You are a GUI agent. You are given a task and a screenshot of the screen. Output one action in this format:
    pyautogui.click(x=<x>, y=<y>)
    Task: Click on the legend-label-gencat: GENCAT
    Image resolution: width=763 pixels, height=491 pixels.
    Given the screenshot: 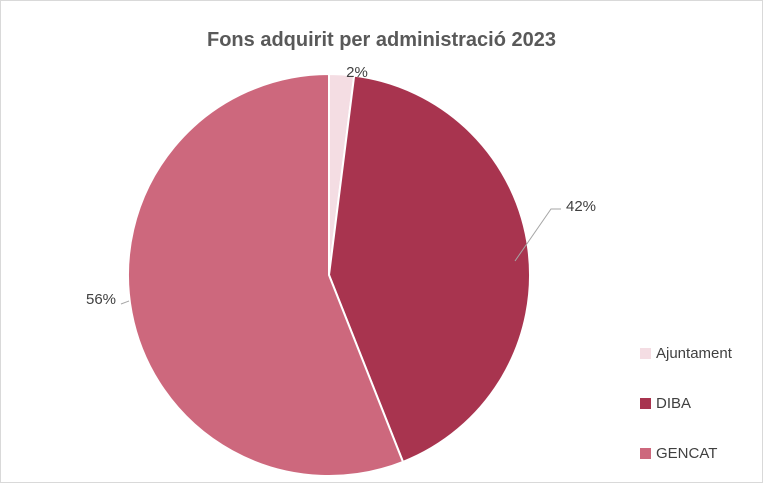 What is the action you would take?
    pyautogui.click(x=687, y=453)
    